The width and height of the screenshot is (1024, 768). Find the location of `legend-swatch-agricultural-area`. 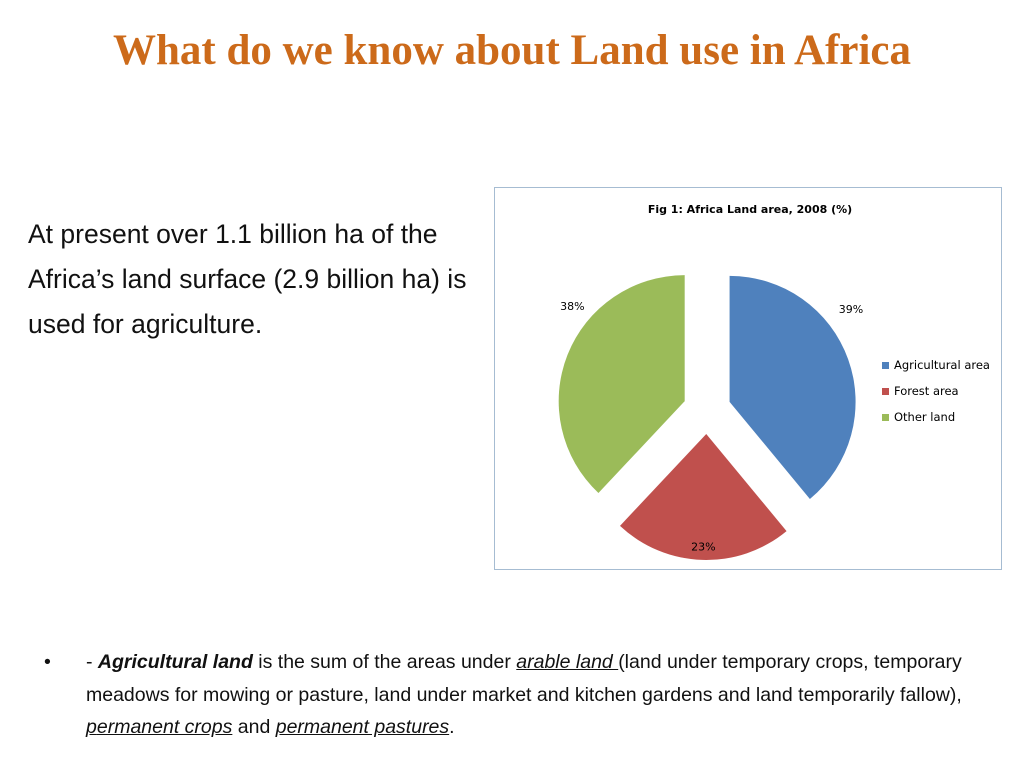

legend-swatch-agricultural-area is located at coordinates (885, 365).